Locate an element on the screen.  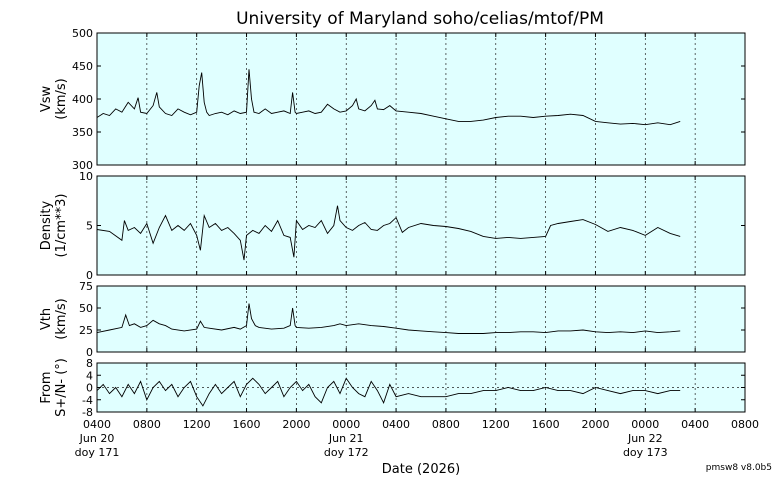
x-tick-label: Jun 21 is located at coordinates (346, 438).